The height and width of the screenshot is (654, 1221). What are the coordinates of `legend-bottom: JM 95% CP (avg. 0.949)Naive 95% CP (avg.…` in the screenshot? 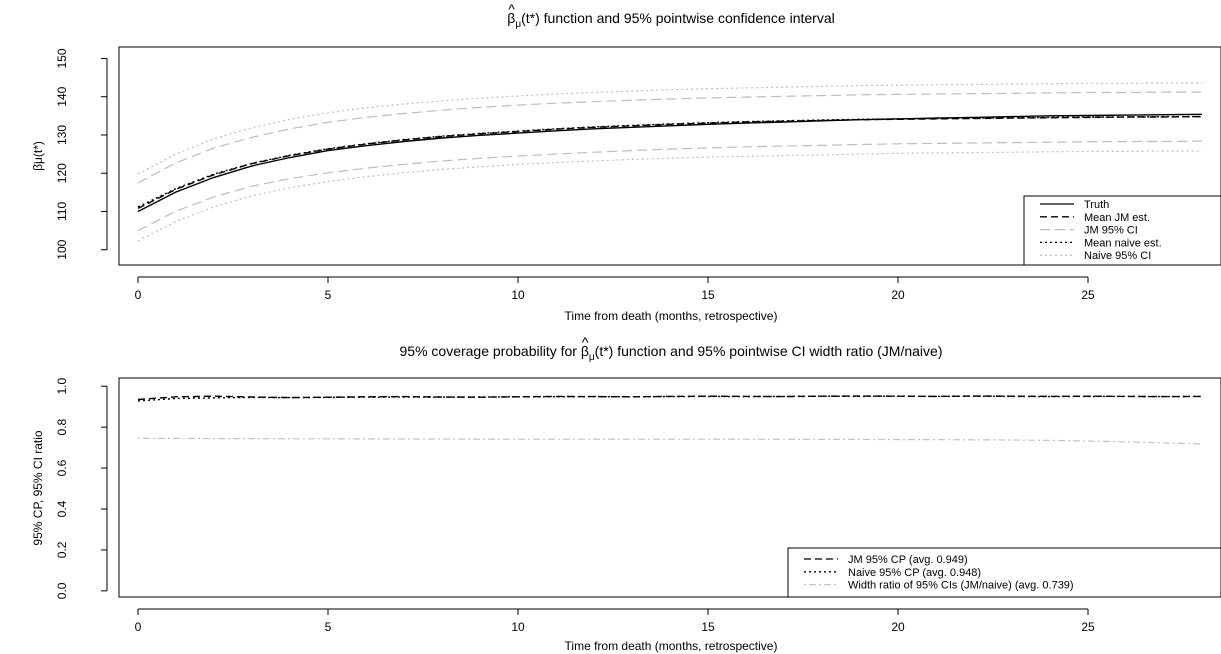 It's located at (1004, 572).